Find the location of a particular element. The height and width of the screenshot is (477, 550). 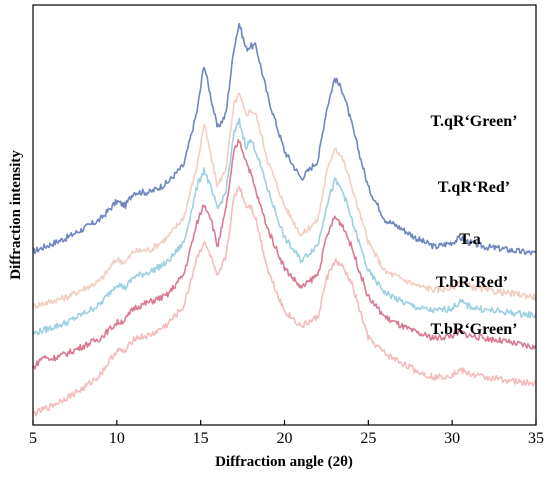

x-axis-title: Diffraction angle (2θ) is located at coordinates (284, 462).